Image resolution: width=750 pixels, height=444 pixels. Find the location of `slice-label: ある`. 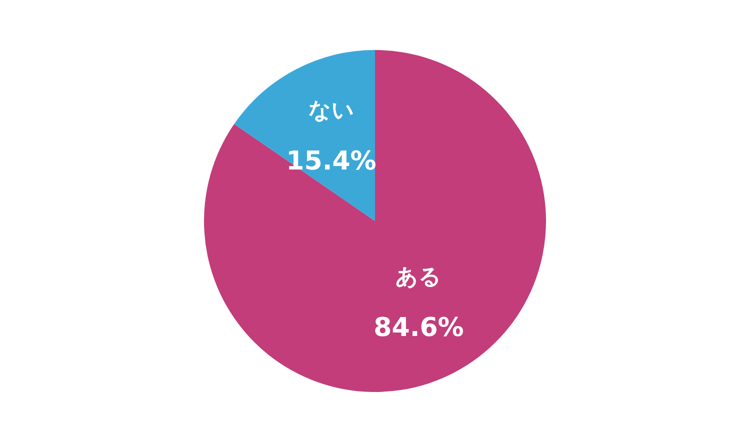

slice-label: ある is located at coordinates (419, 277).